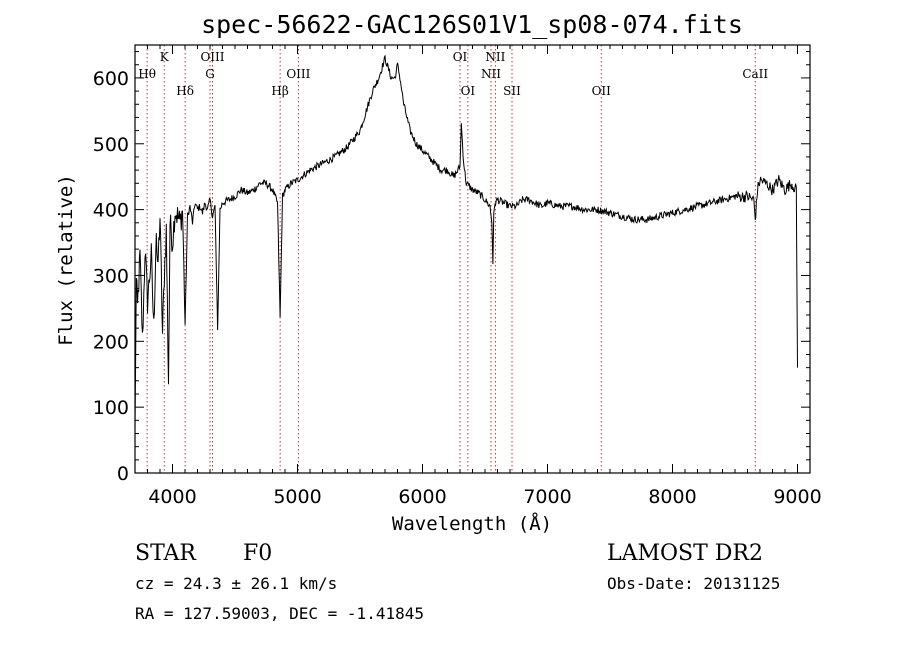 The image size is (900, 649). What do you see at coordinates (111, 211) in the screenshot?
I see `y-tick-label: 400` at bounding box center [111, 211].